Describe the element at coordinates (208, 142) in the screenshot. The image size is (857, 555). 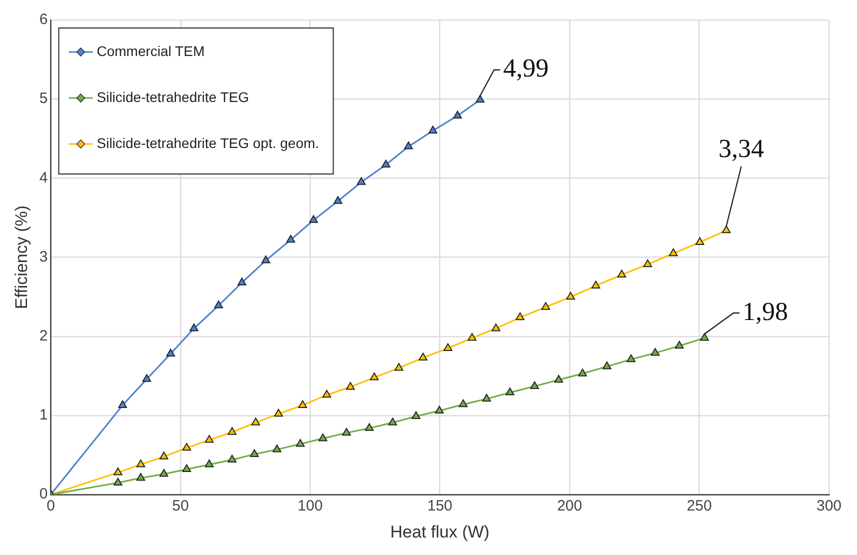
I see `legend-label: Silicide-tetrahedrite TEG opt. geom.` at that location.